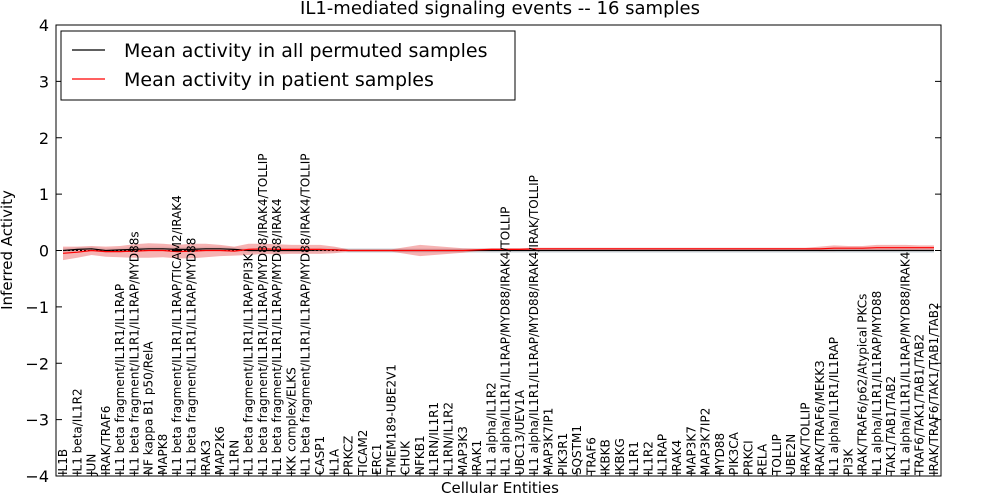  I want to click on x-tick-label: NF kappa B1 p50/RelA, so click(149, 408).